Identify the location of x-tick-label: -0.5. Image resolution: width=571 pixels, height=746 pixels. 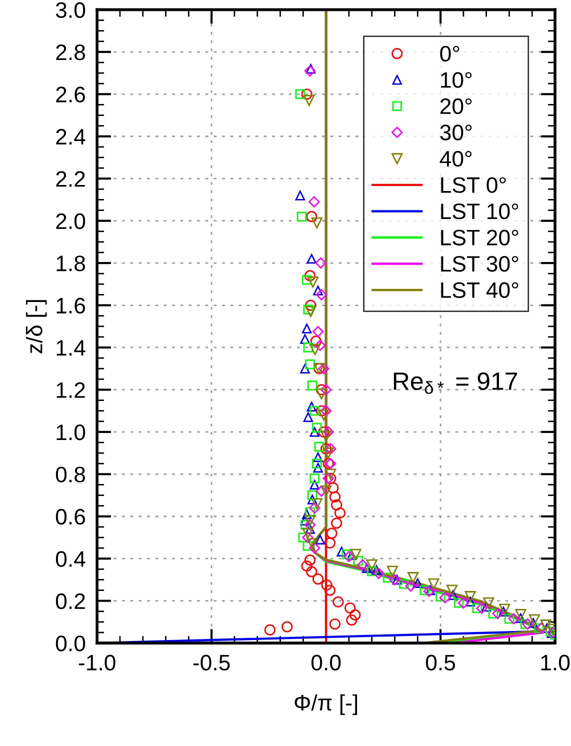
(211, 662).